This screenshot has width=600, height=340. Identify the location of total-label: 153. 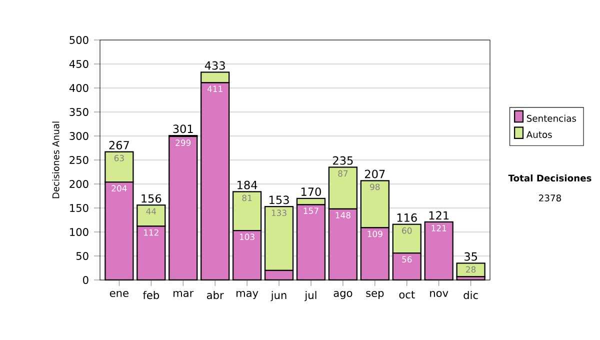
(279, 200).